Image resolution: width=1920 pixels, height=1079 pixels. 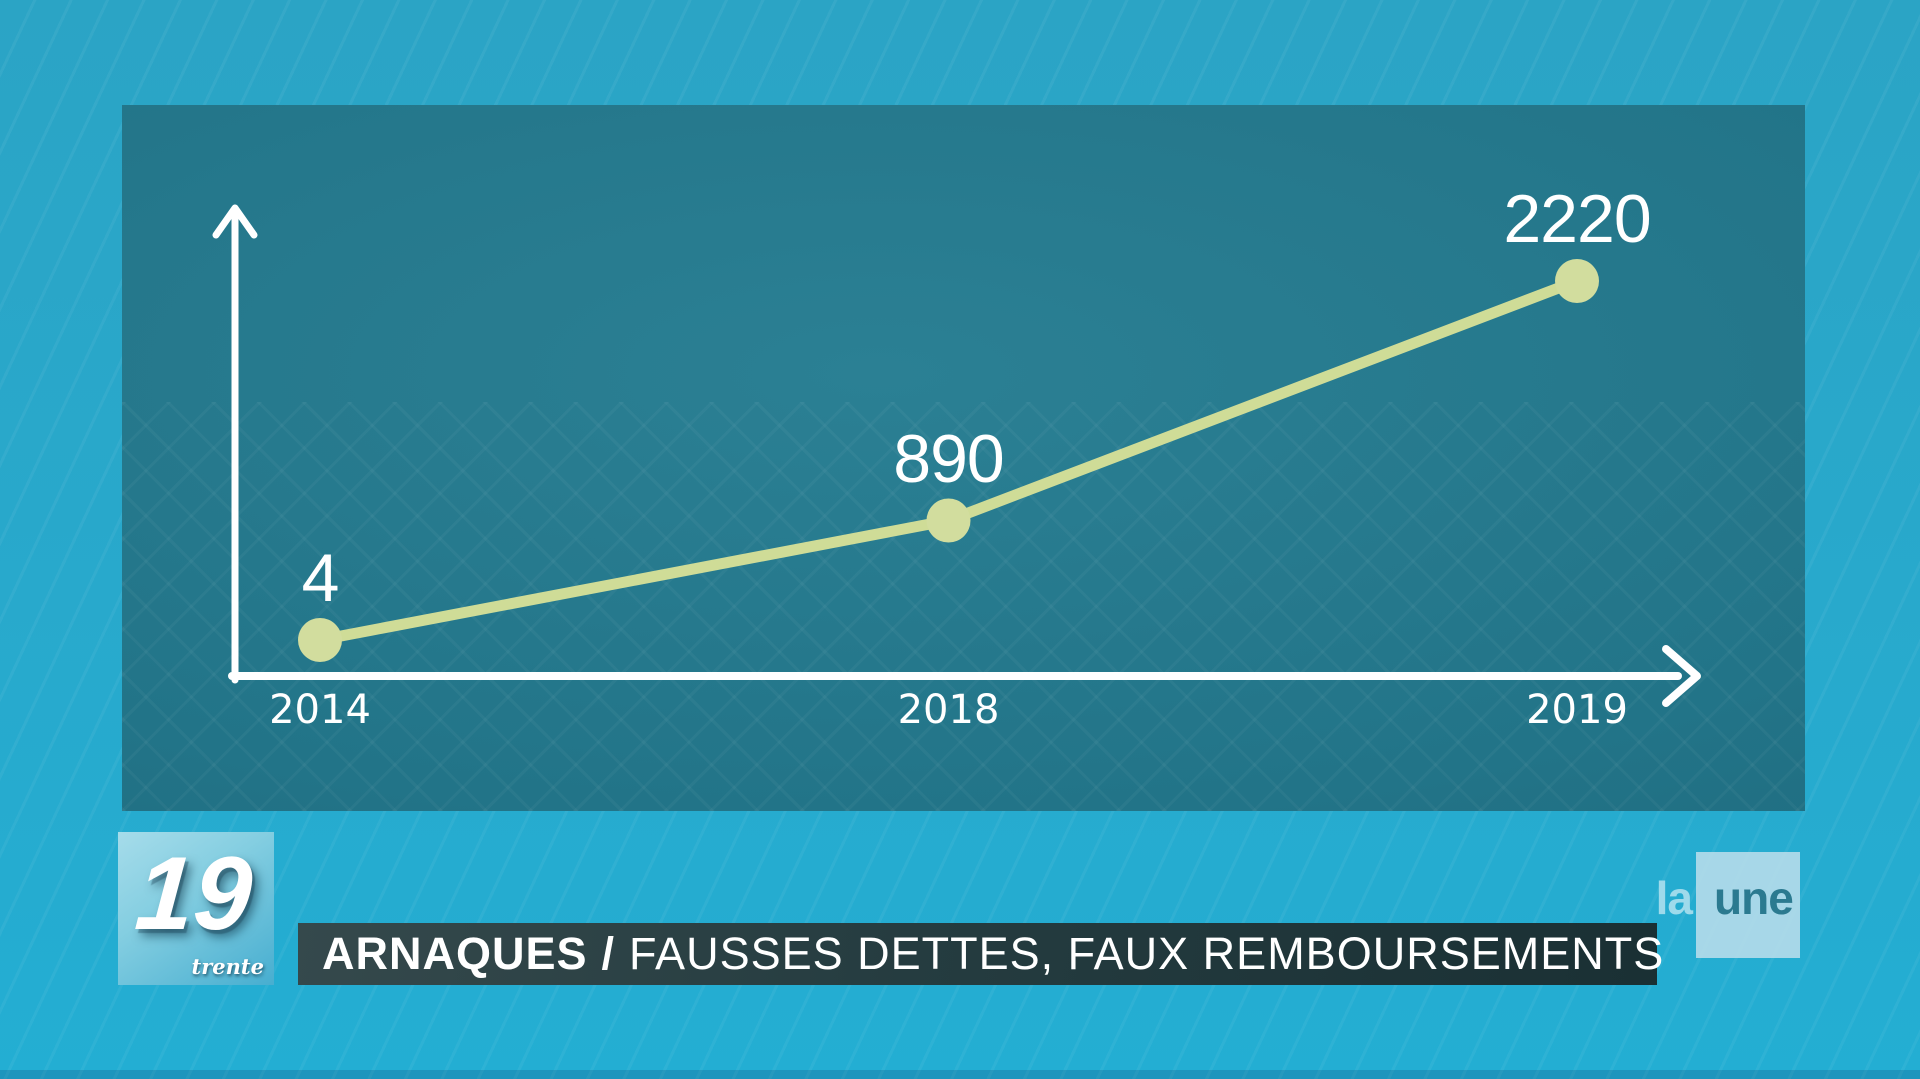 What do you see at coordinates (960, 1074) in the screenshot?
I see `screen-bottom-shade` at bounding box center [960, 1074].